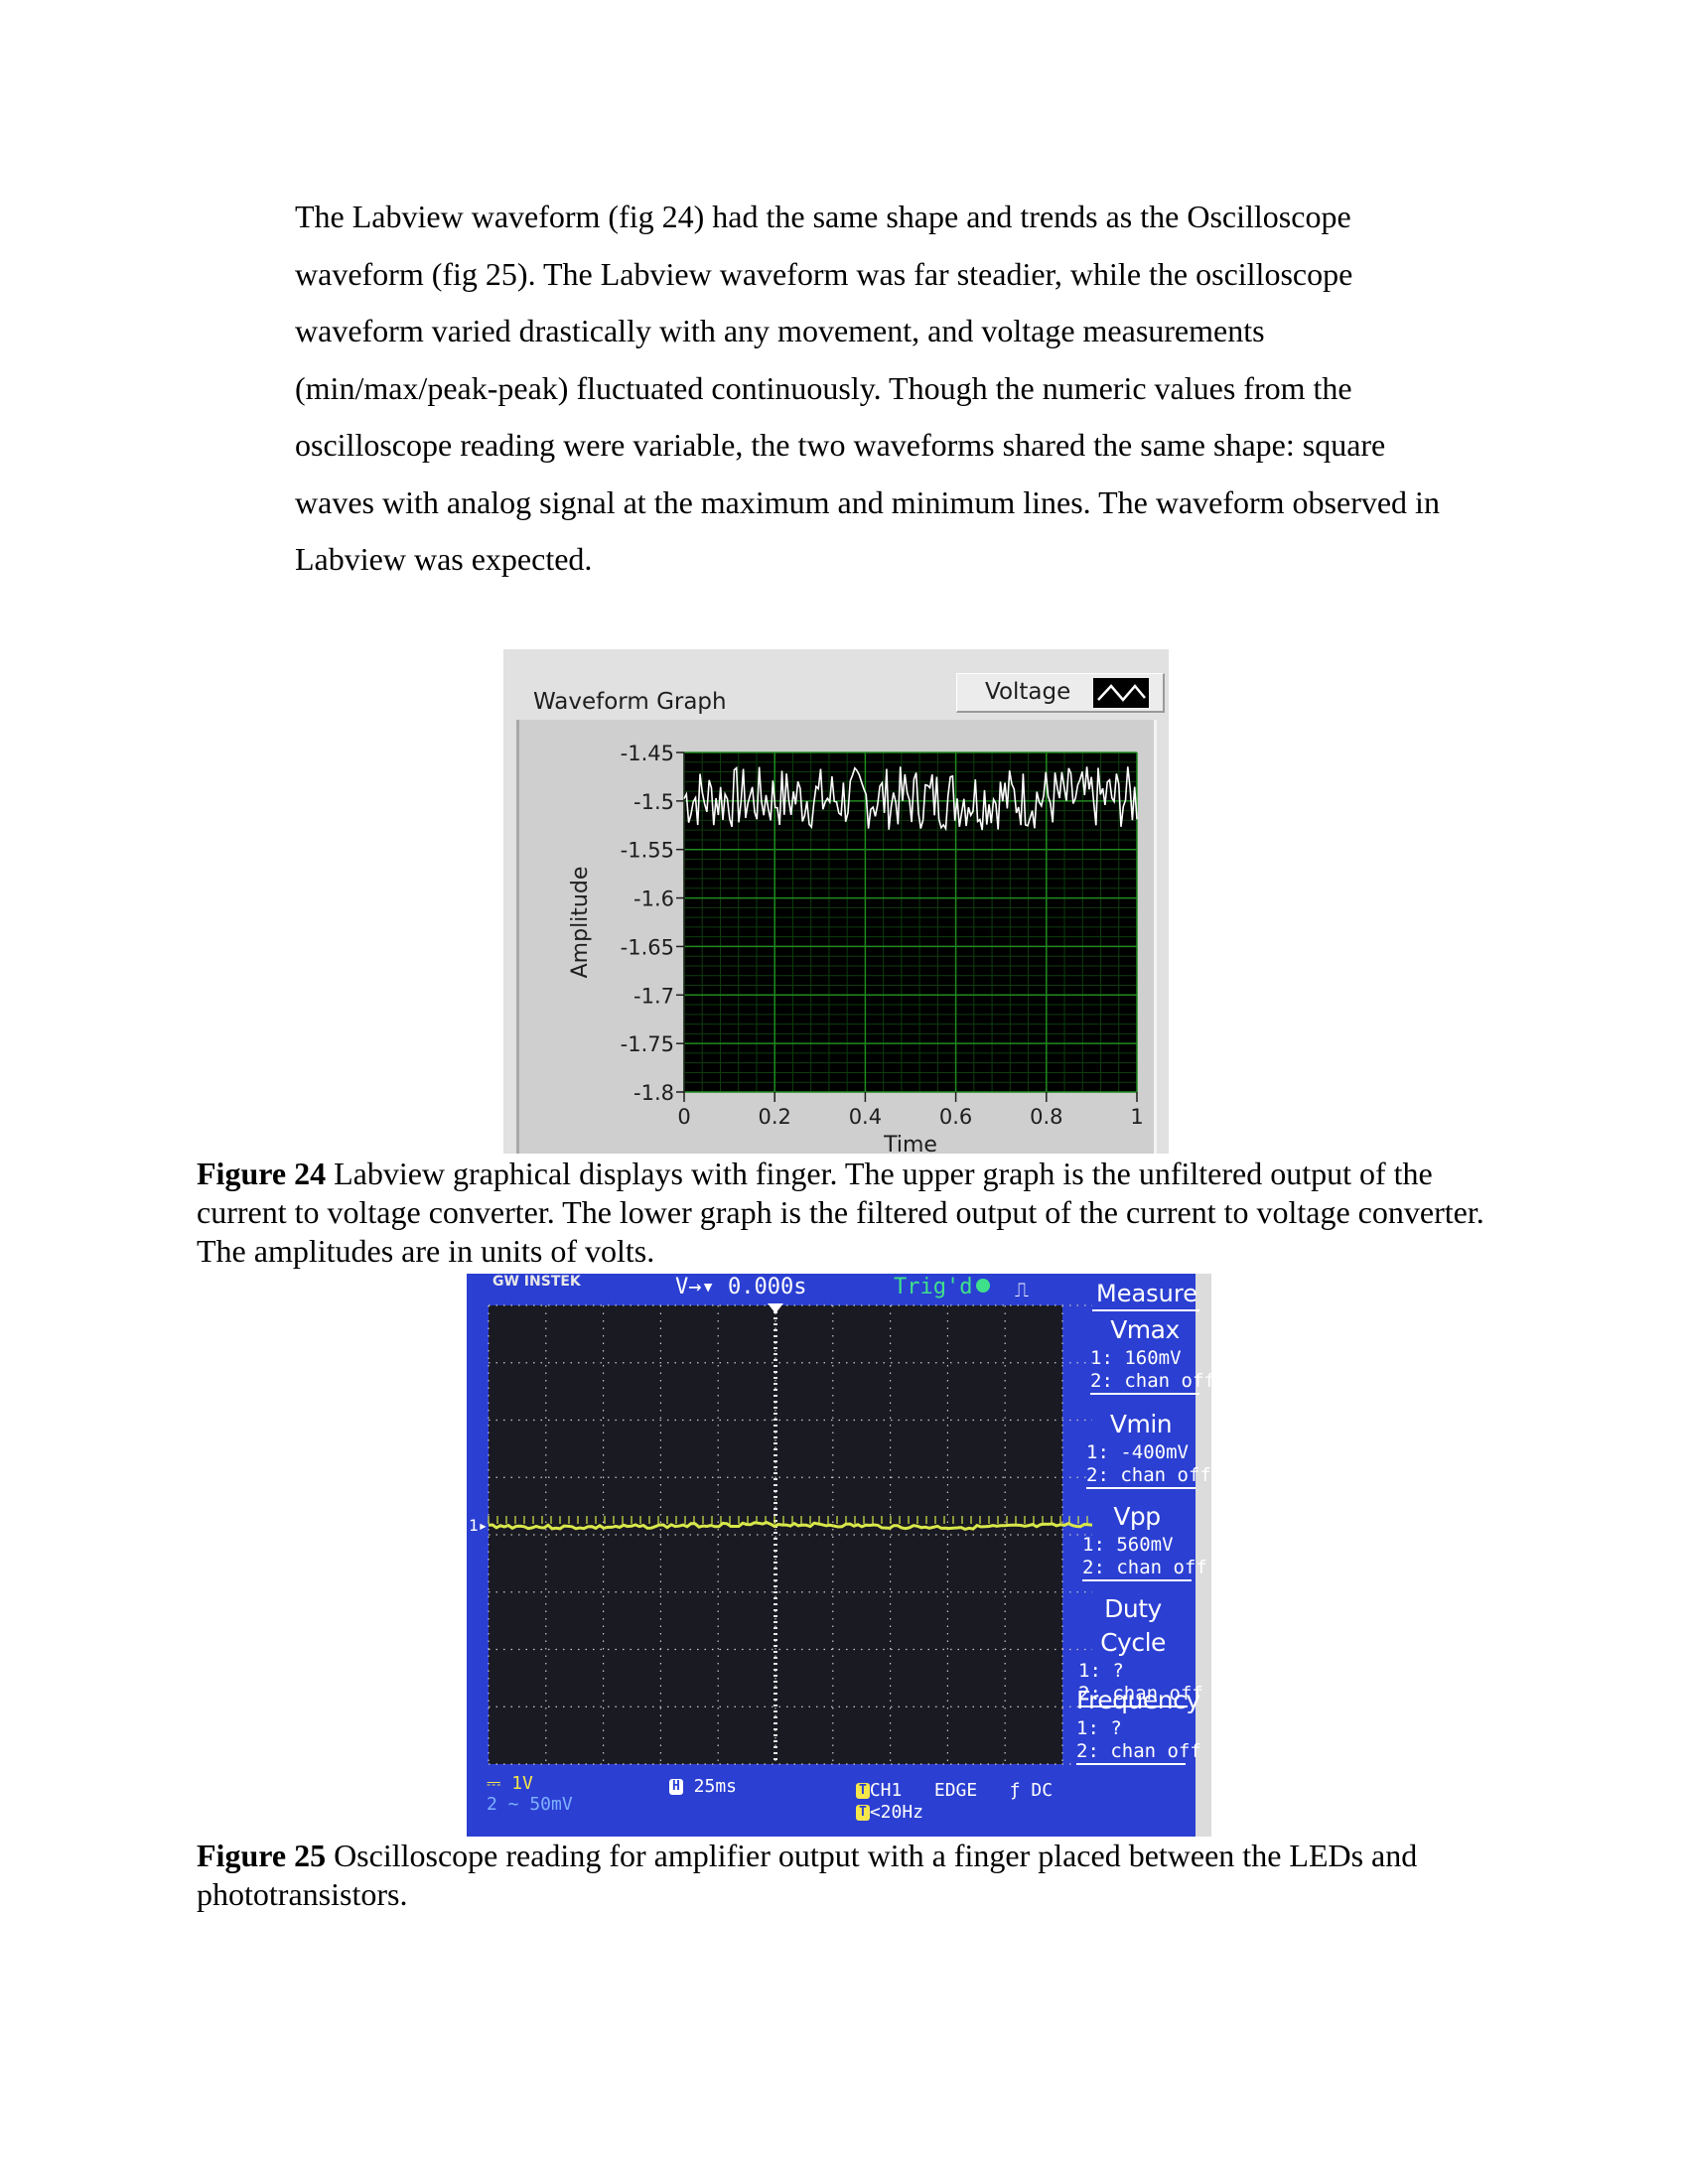 The image size is (1688, 2184). What do you see at coordinates (774, 1117) in the screenshot?
I see `x-tick-label: 0.2` at bounding box center [774, 1117].